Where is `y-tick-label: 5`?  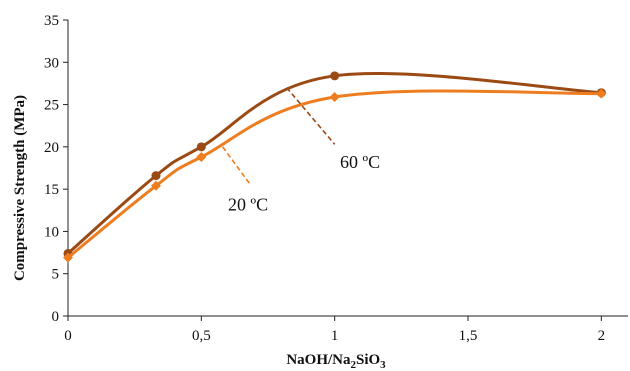
y-tick-label: 5 is located at coordinates (56, 275).